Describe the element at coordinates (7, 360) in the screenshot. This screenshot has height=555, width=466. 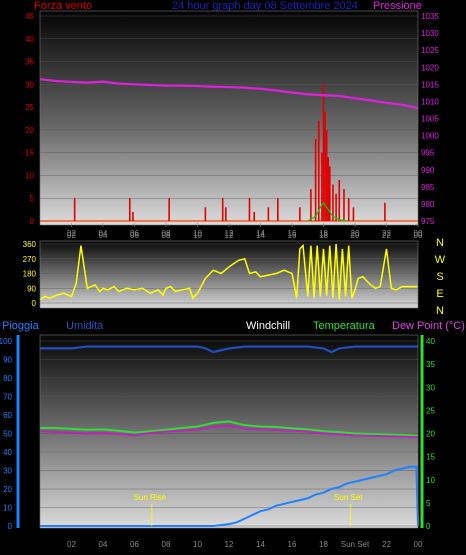
I see `rain-axis-tick: 90` at that location.